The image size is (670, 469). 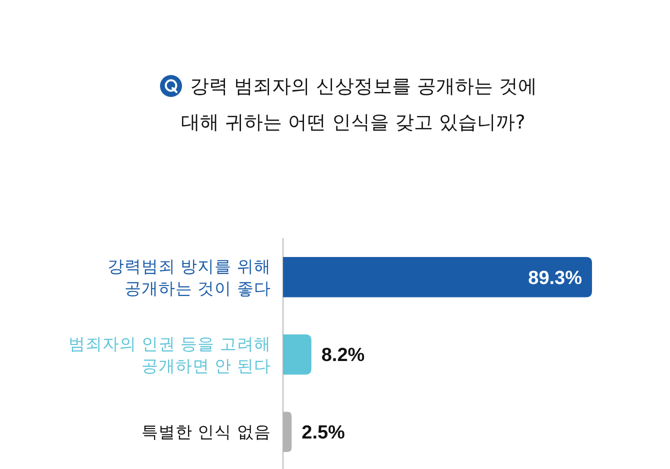 I want to click on y-tick-label: 범죄자의 인권 등을 고려해 공개하면 안 된다, so click(x=169, y=355).